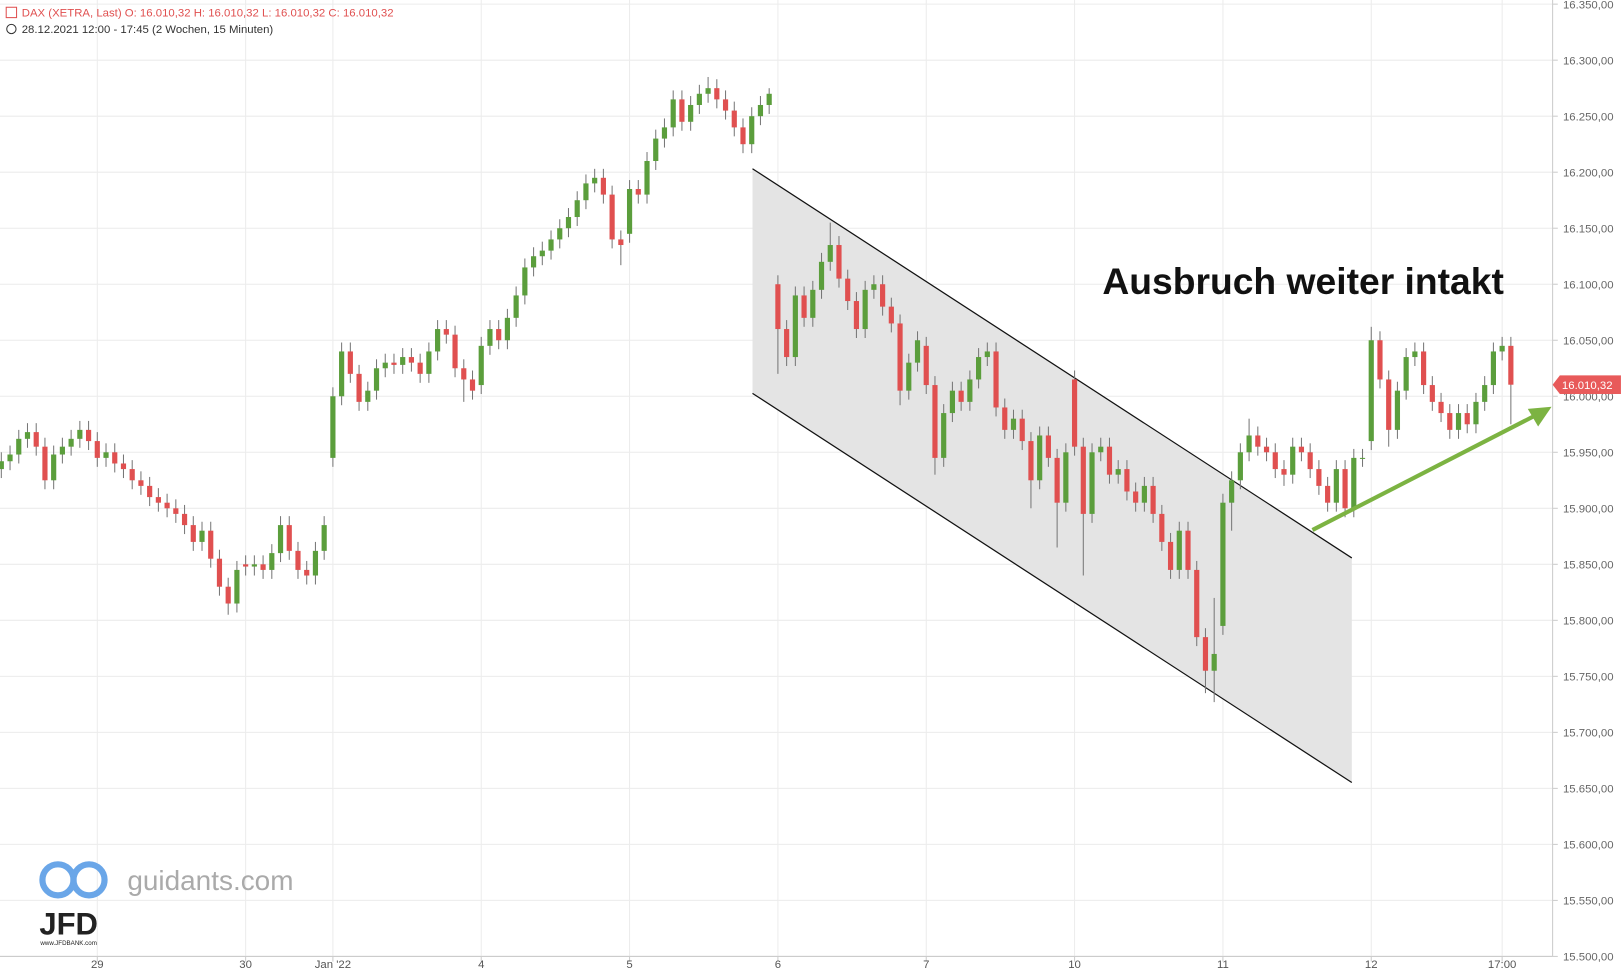 This screenshot has width=1623, height=978. I want to click on y-tick-label: 16.100,00, so click(1588, 285).